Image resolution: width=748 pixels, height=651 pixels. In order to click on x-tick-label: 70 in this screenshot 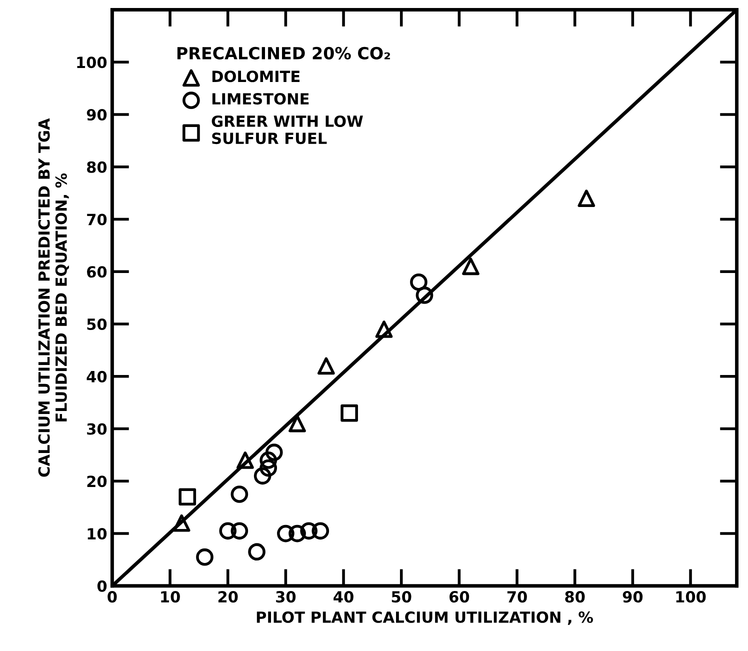, I will do `click(517, 597)`.